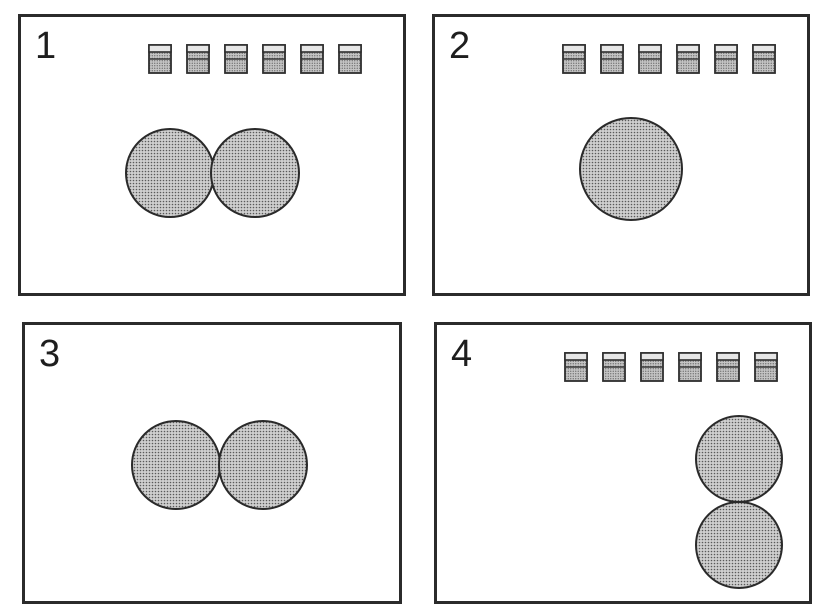  I want to click on panel-2-graphic, so click(669, 132).